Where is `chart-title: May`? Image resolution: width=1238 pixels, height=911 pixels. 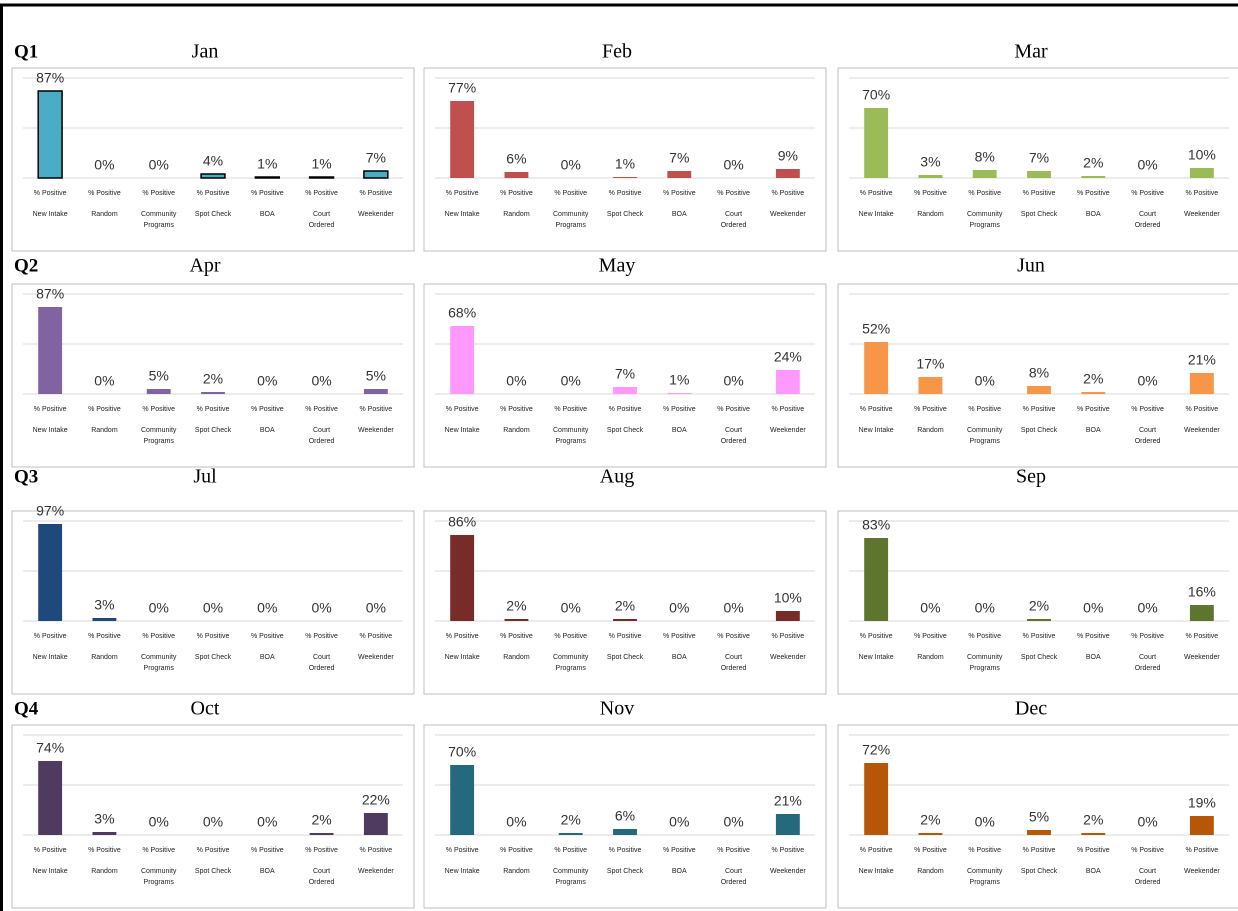 chart-title: May is located at coordinates (617, 266).